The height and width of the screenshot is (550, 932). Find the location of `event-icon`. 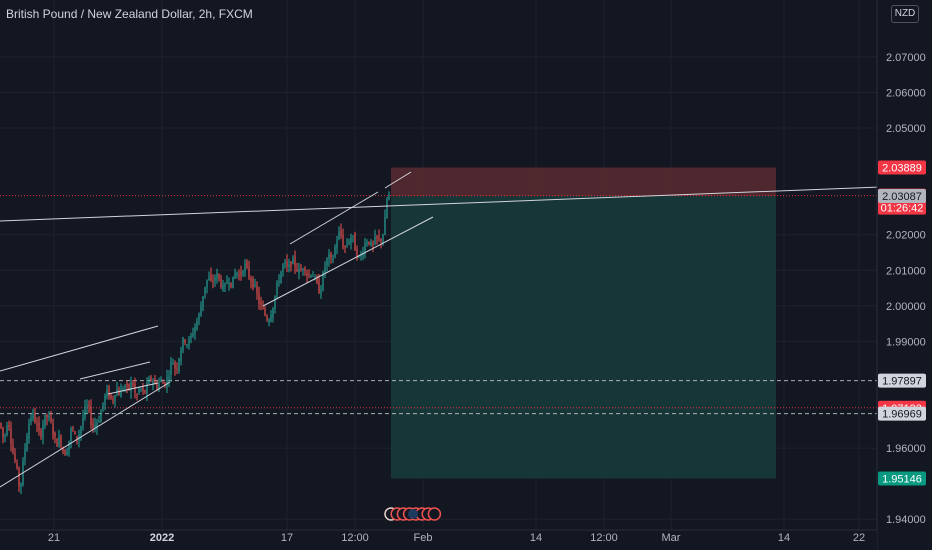

event-icon is located at coordinates (434, 514).